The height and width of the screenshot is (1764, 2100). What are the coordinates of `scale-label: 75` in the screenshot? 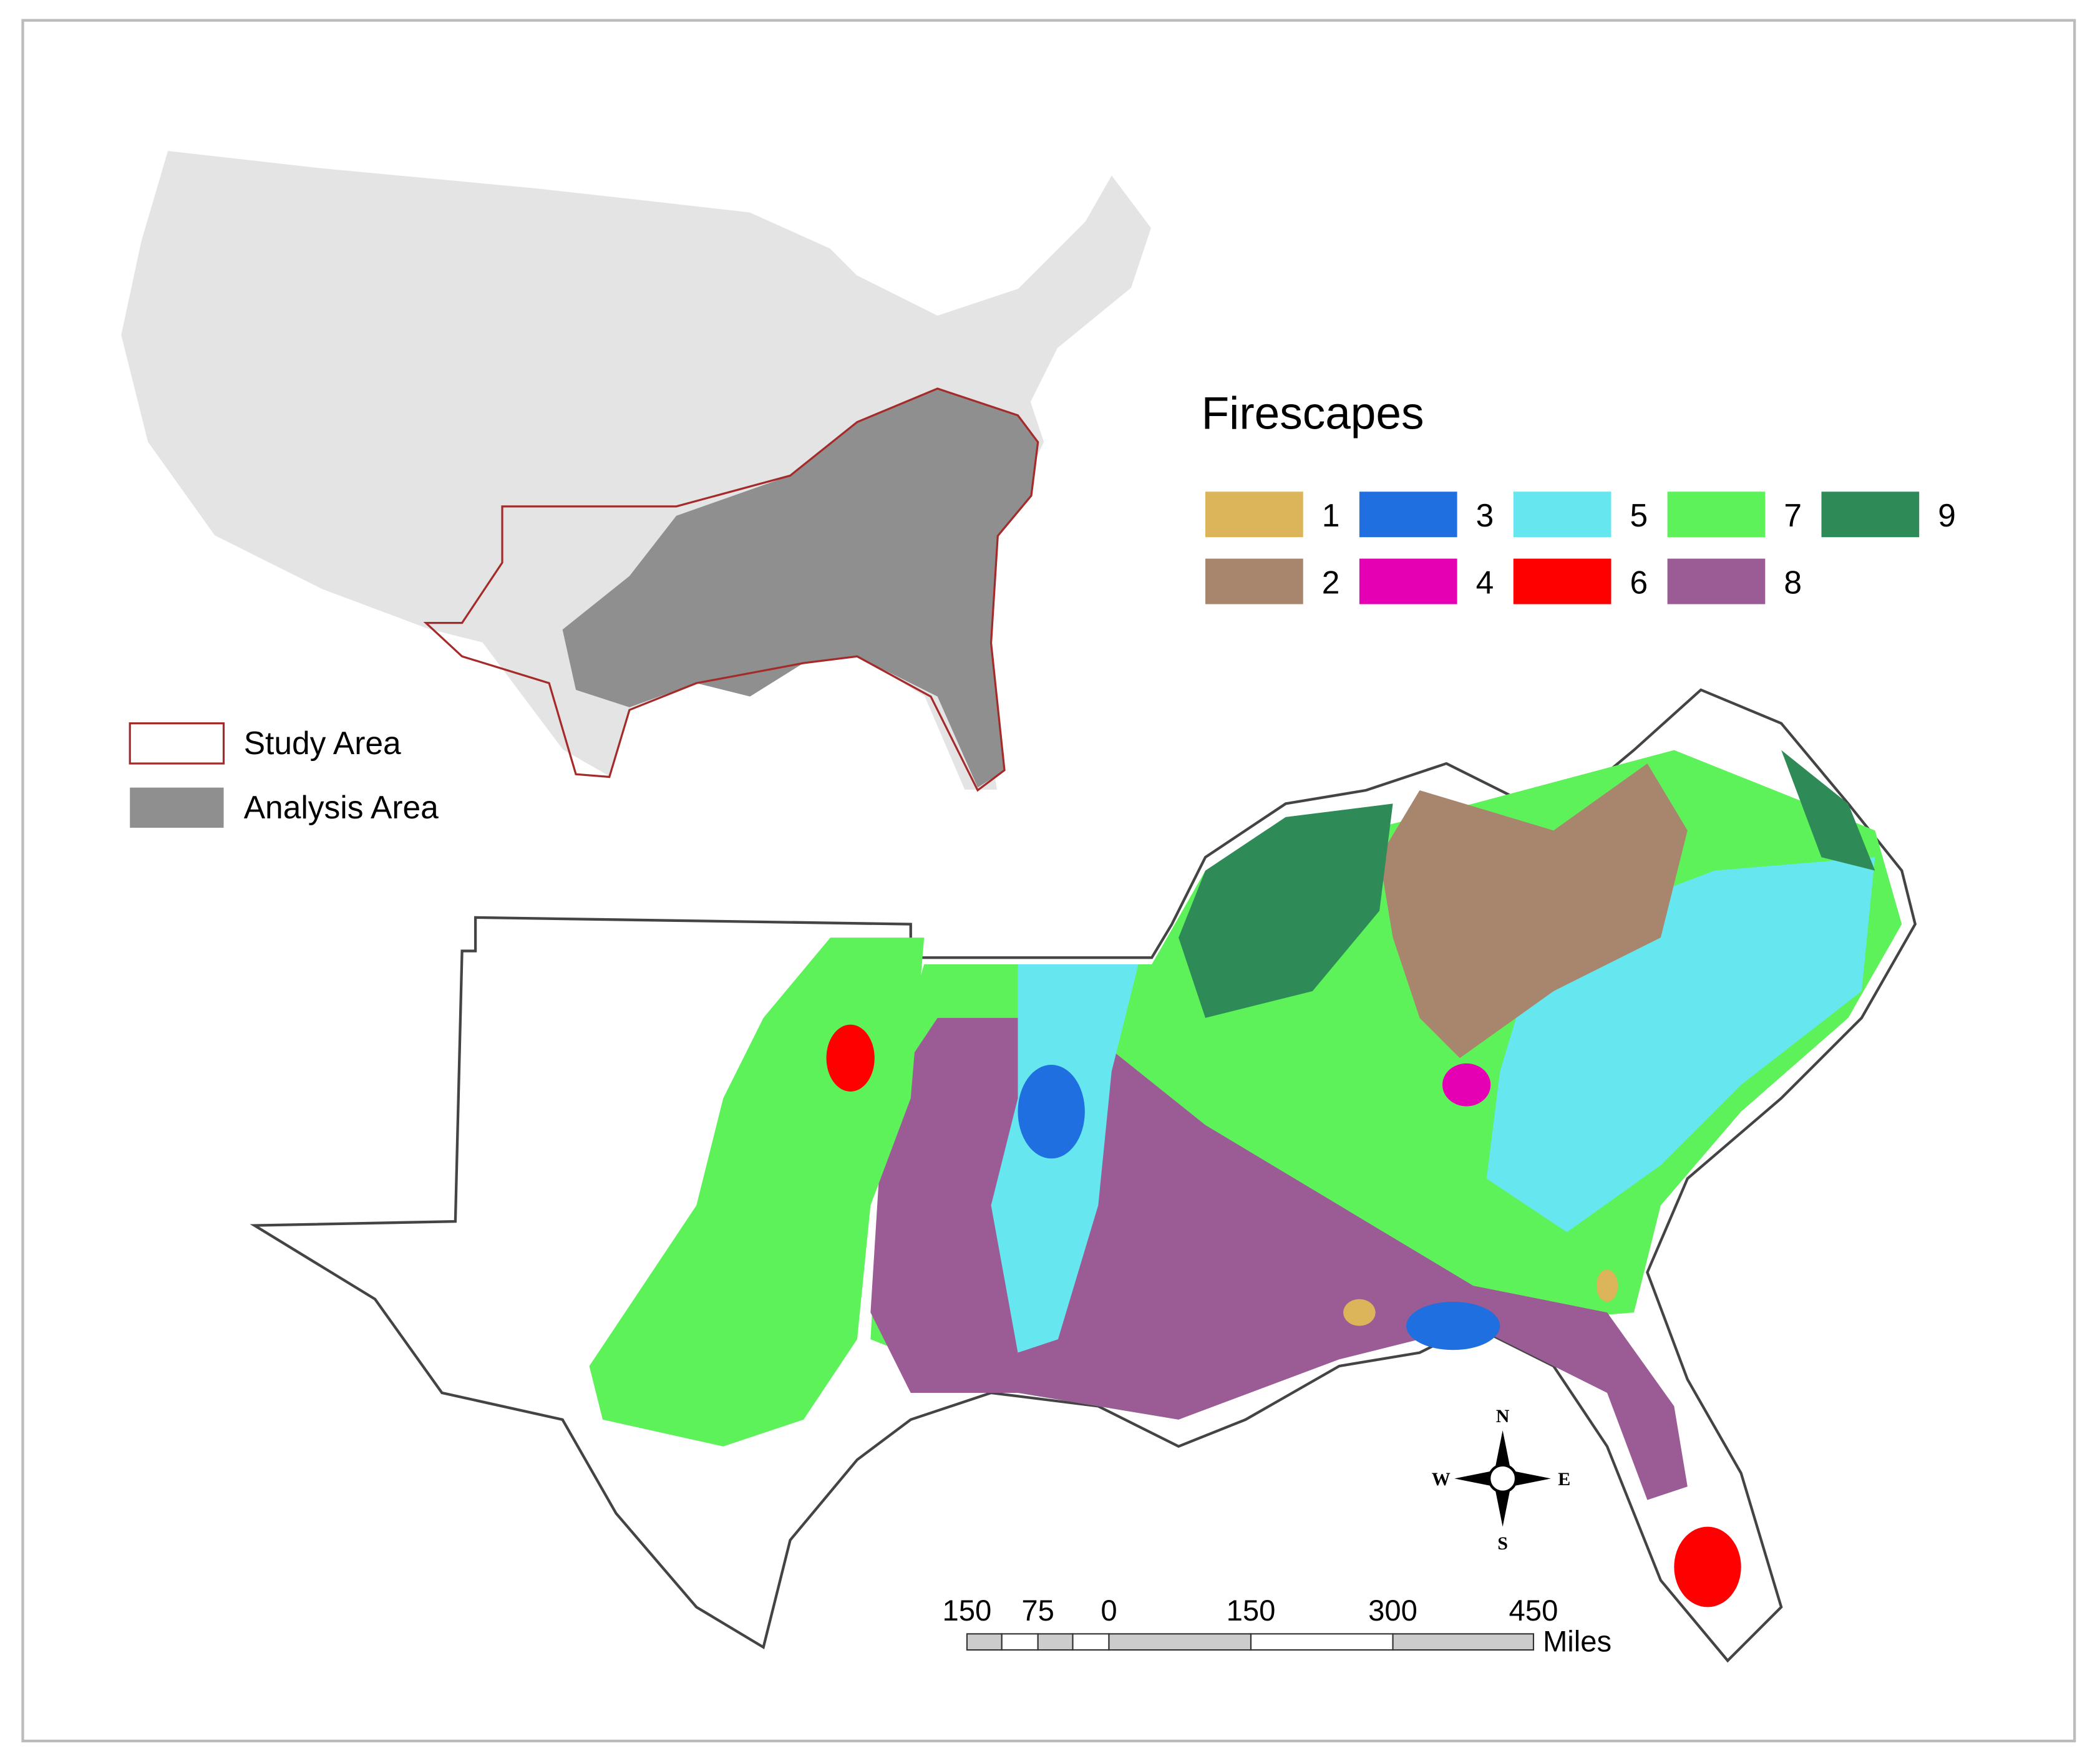 It's located at (1037, 1610).